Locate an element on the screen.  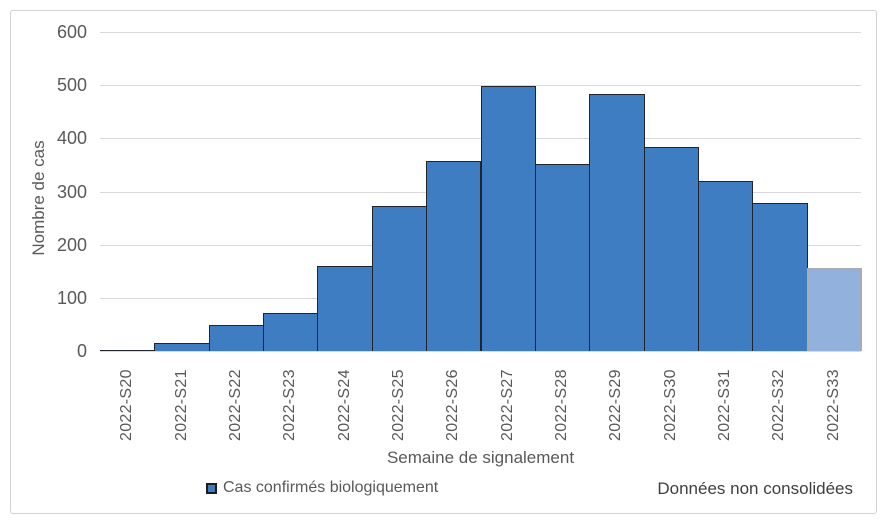
bar-2022-S27 is located at coordinates (508, 218).